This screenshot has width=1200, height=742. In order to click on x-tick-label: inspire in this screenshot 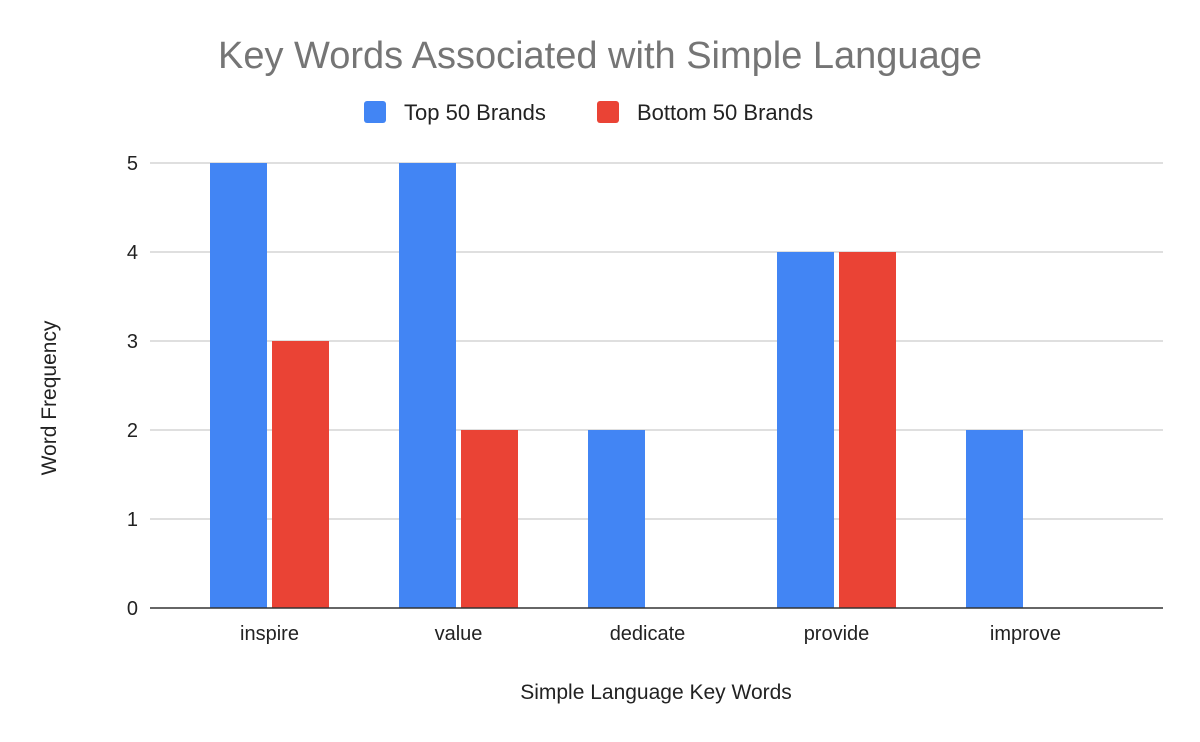, I will do `click(269, 634)`.